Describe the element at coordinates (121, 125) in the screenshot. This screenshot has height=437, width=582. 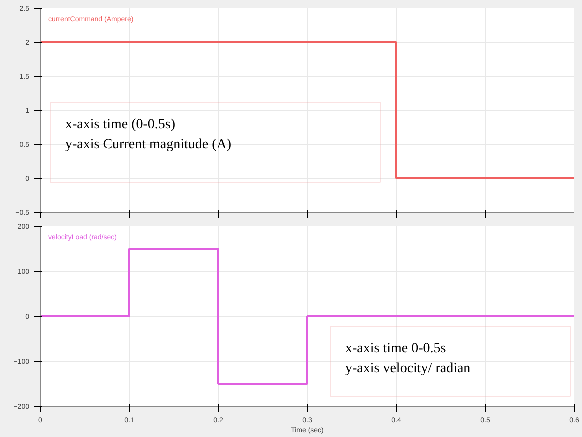
I see `annotation: x-axis time (0-0.5s)` at that location.